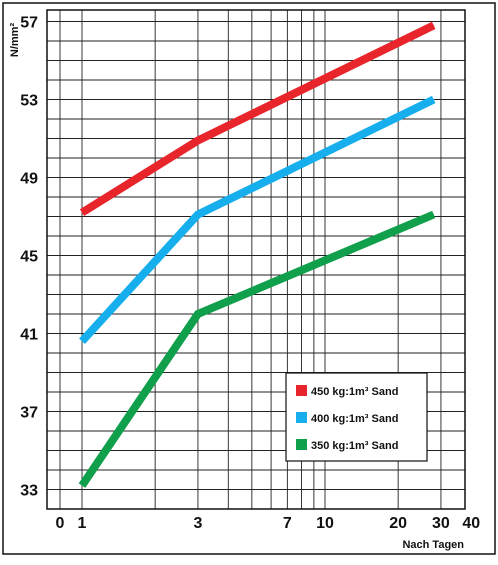 The image size is (498, 565). Describe the element at coordinates (471, 523) in the screenshot. I see `x-tick-label: 40` at that location.